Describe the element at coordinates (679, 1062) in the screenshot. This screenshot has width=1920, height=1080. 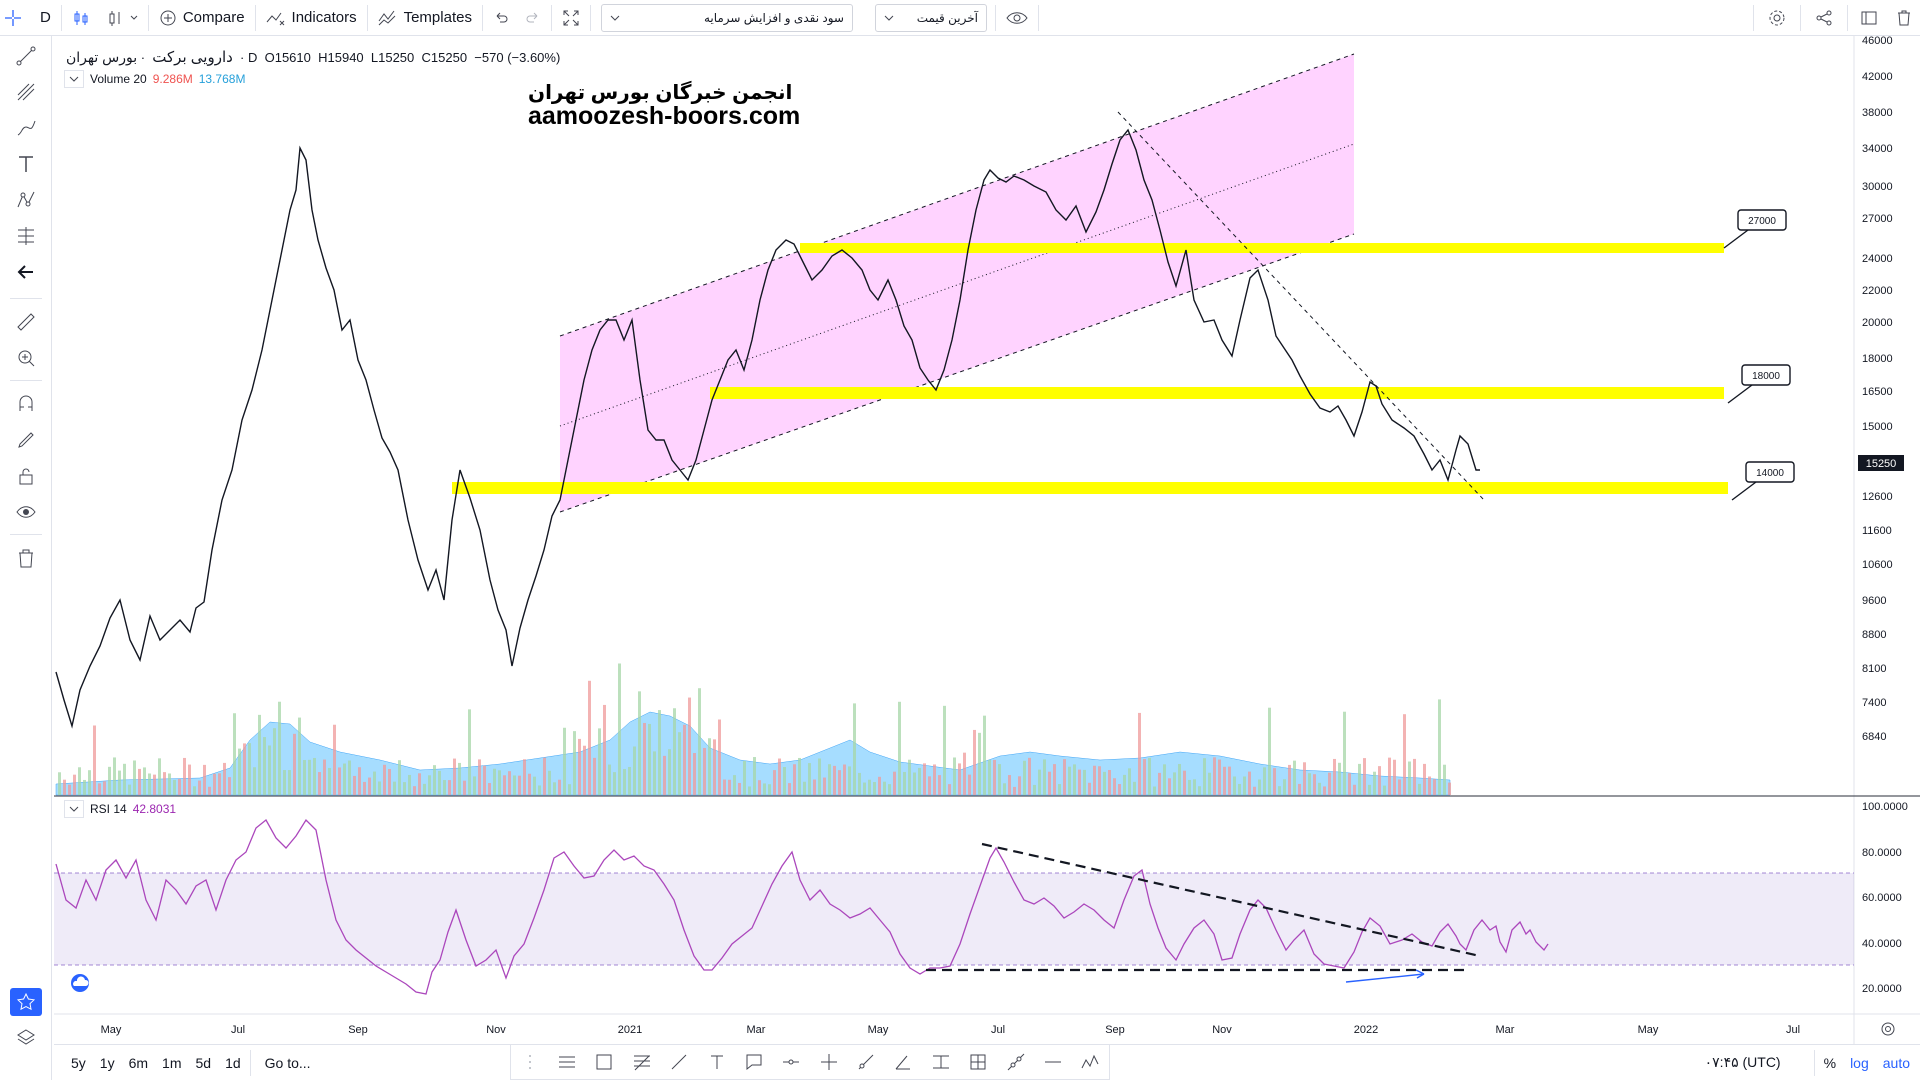
I see `line-icon` at that location.